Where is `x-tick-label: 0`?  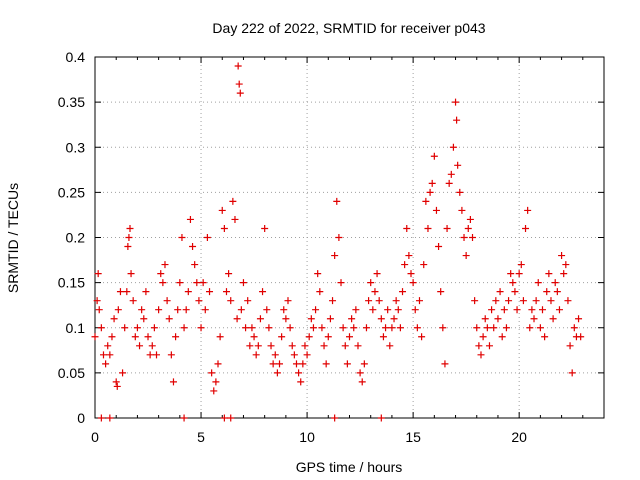 x-tick-label: 0 is located at coordinates (95, 437).